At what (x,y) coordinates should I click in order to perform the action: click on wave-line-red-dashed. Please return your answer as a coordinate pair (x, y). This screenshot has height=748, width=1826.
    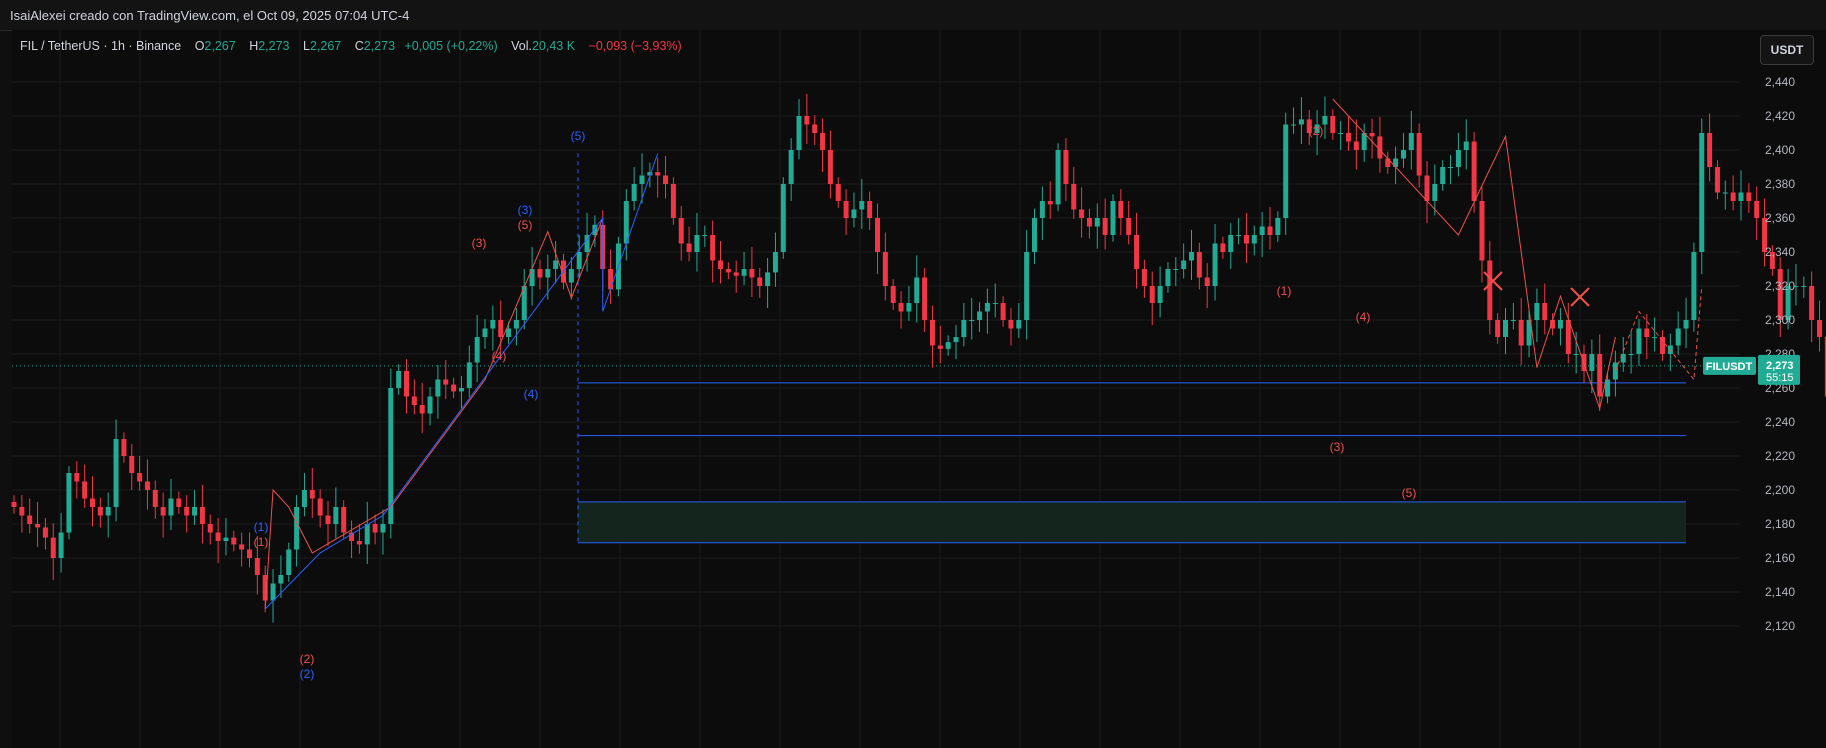
    Looking at the image, I should click on (1658, 333).